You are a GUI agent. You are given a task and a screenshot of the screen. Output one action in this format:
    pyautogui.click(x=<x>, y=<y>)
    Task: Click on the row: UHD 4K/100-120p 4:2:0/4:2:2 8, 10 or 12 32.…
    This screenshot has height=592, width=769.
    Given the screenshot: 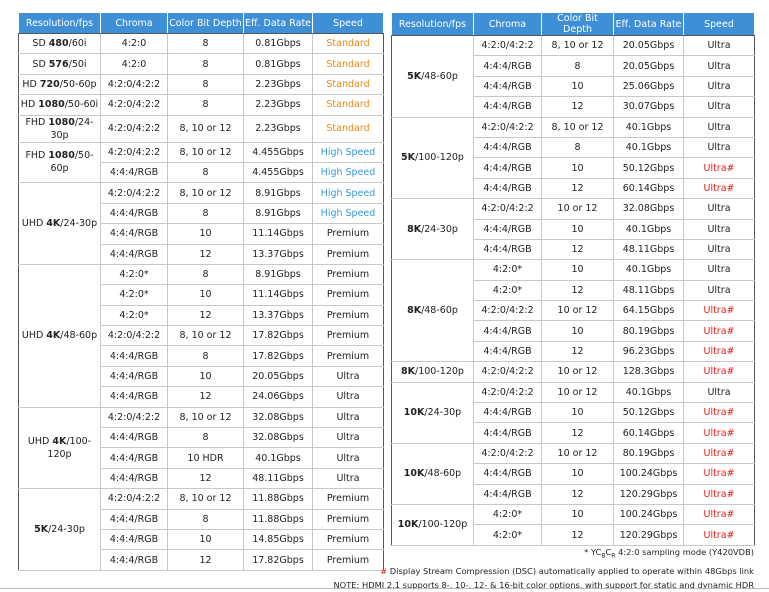 What is the action you would take?
    pyautogui.click(x=201, y=448)
    